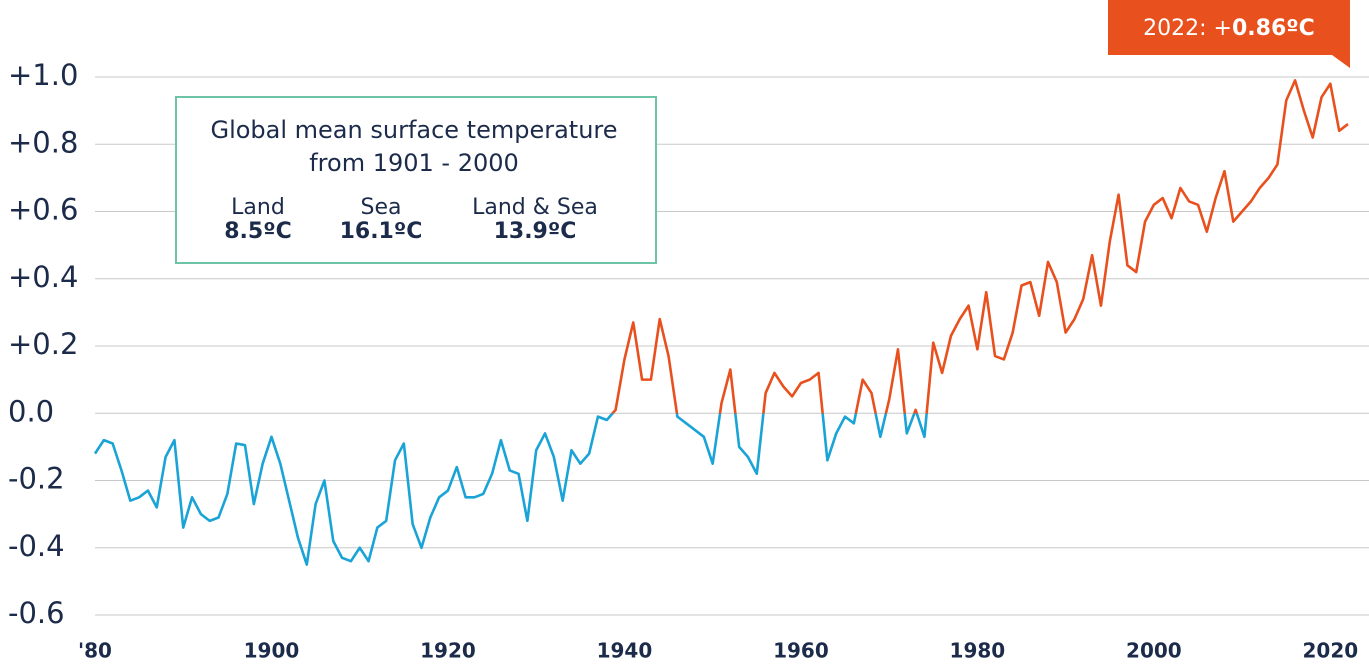  Describe the element at coordinates (535, 231) in the screenshot. I see `info-value: 13.9ºC` at that location.